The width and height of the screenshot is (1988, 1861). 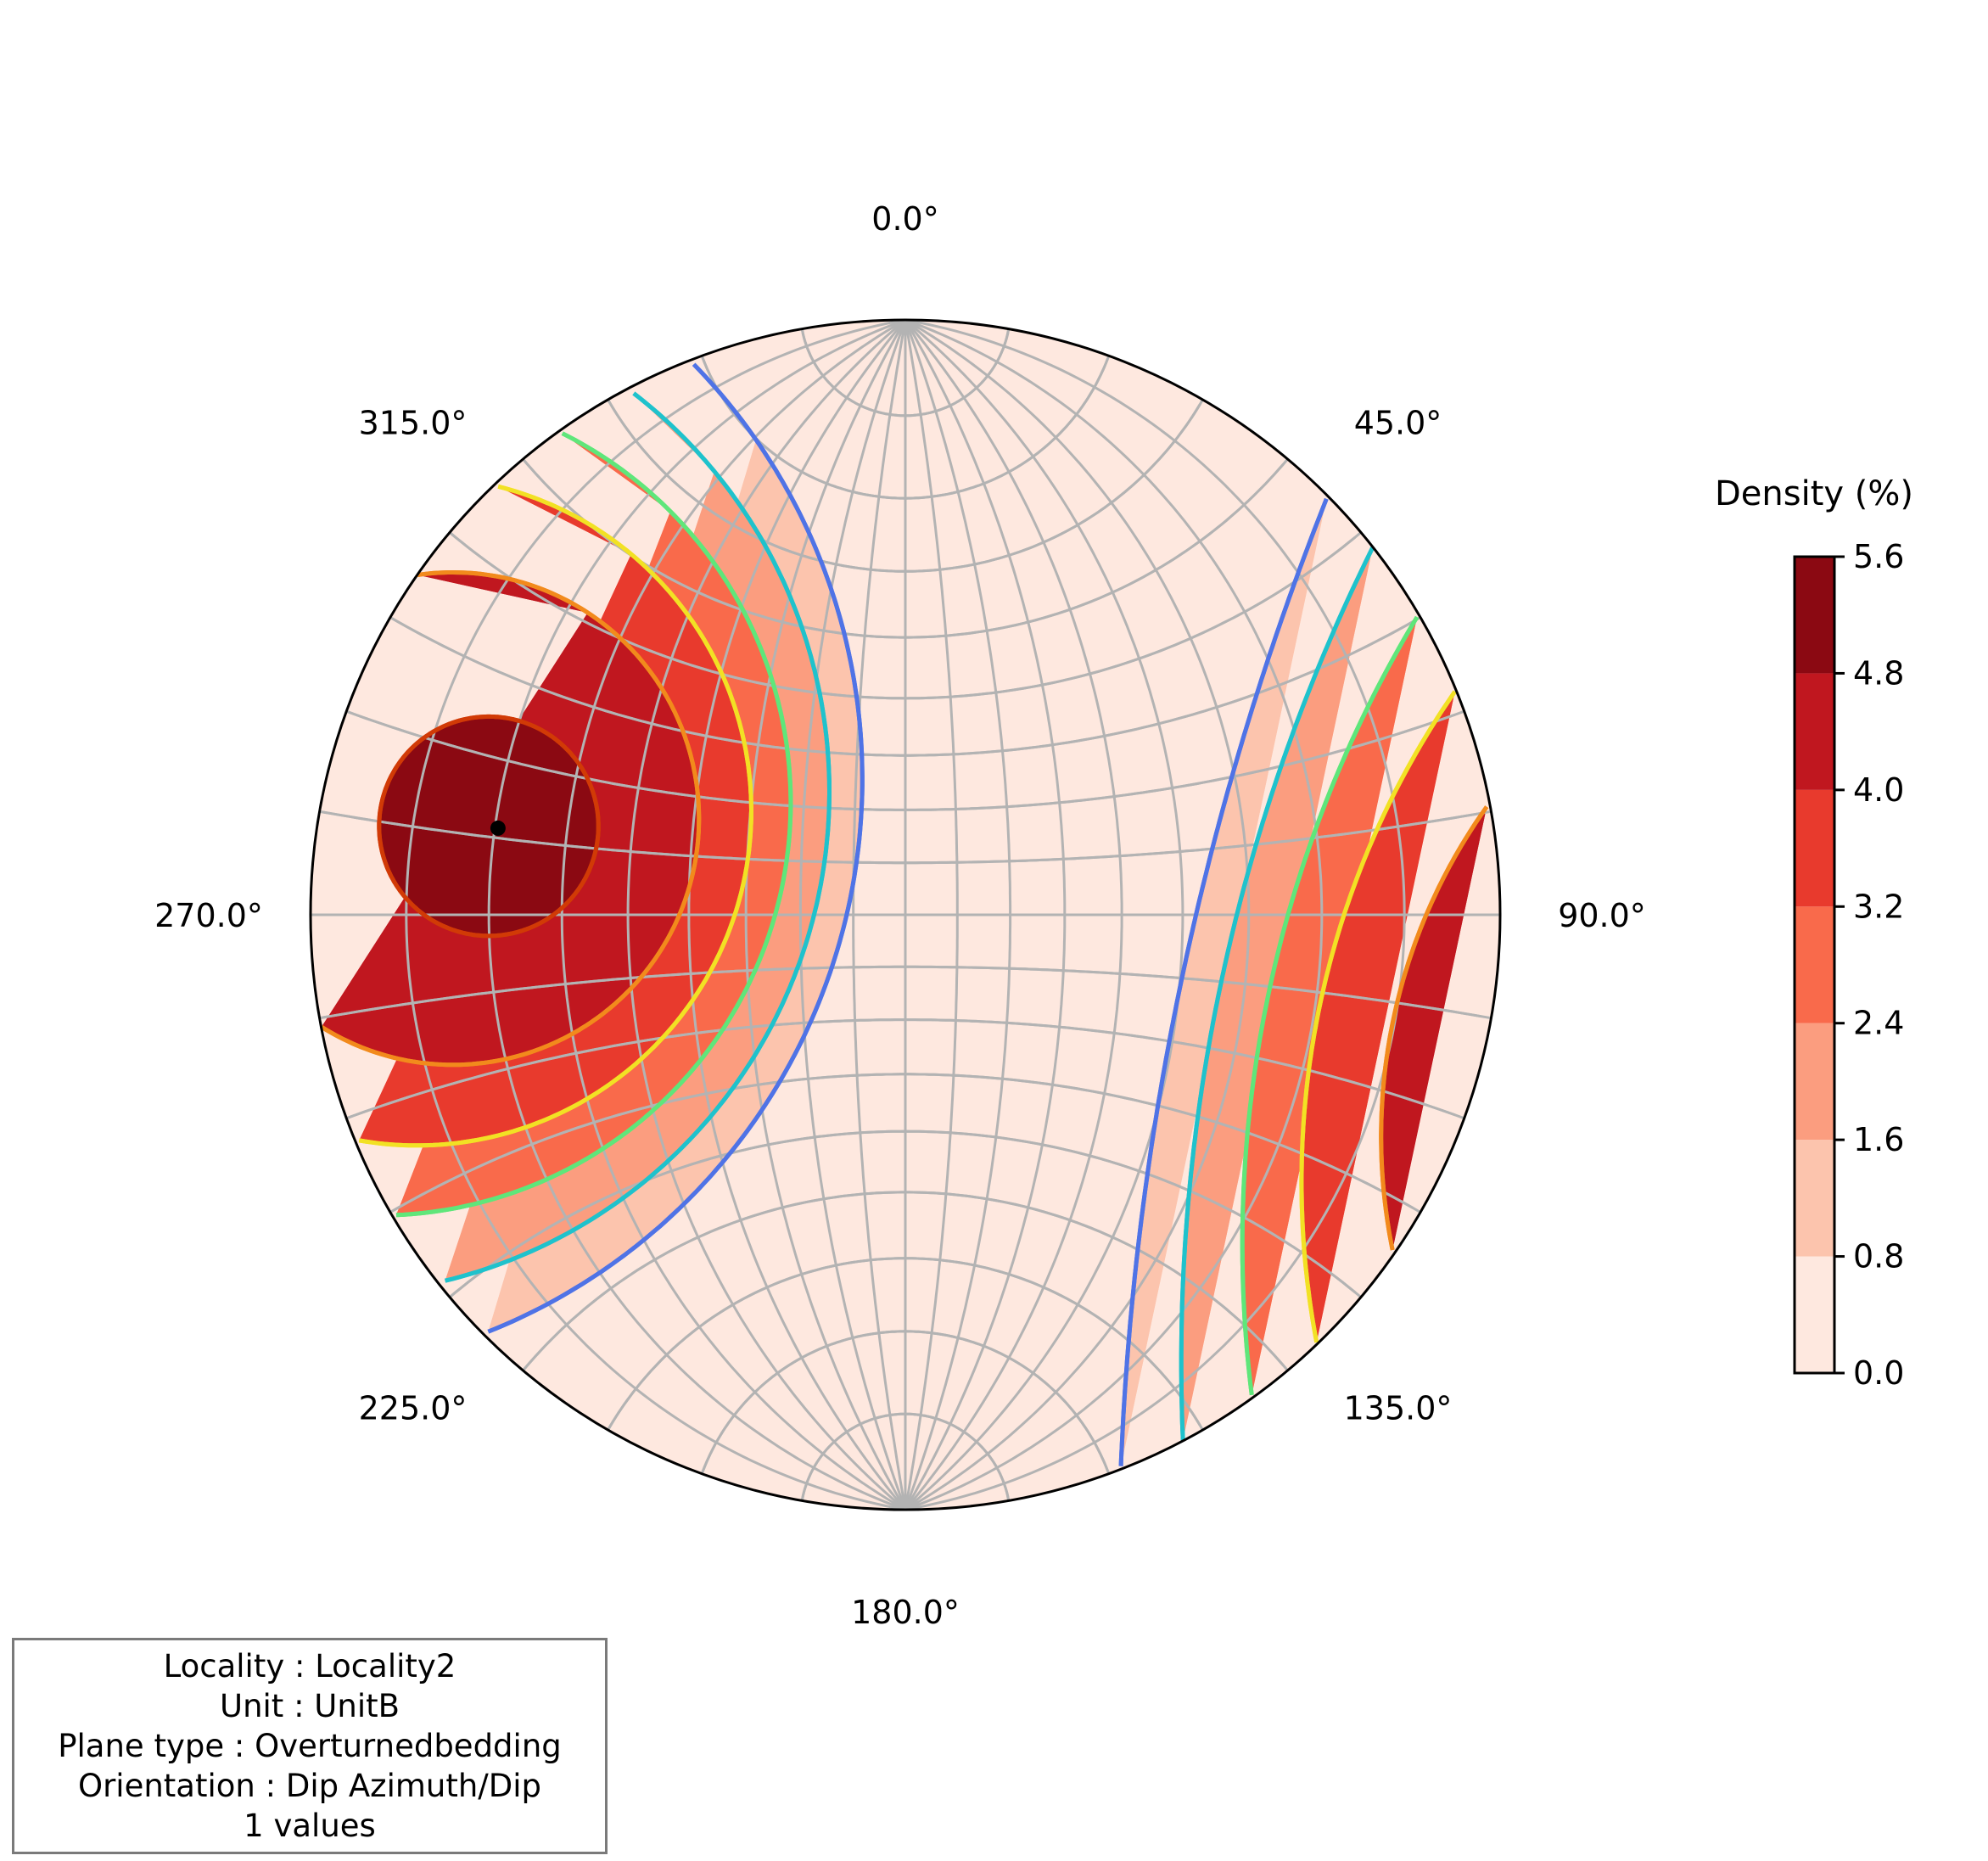 What do you see at coordinates (1602, 915) in the screenshot?
I see `azimuth-label: 90.0°` at bounding box center [1602, 915].